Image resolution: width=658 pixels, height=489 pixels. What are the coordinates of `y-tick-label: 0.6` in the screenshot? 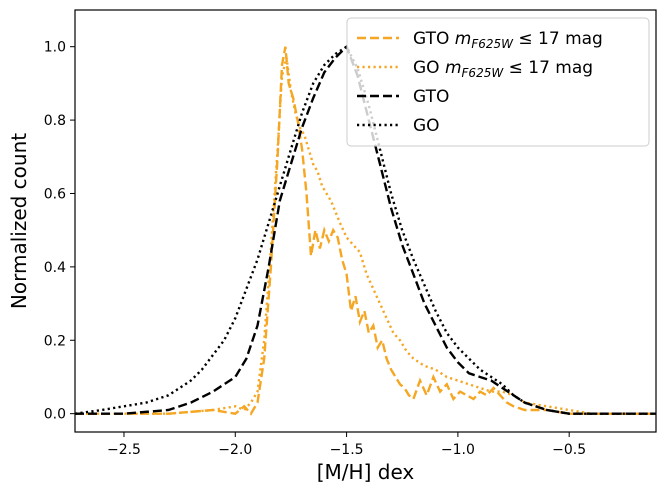 It's located at (55, 194).